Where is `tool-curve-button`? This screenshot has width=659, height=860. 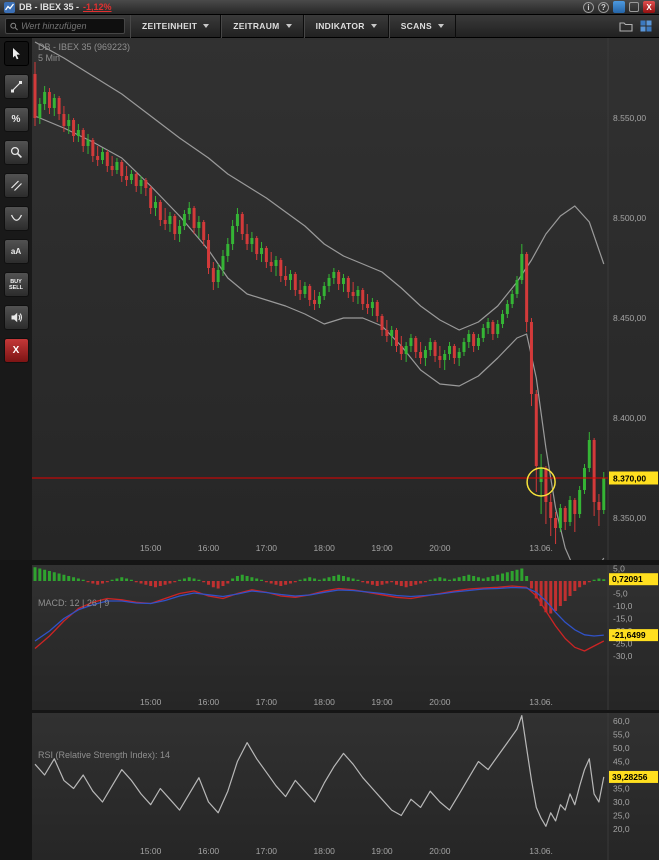 tool-curve-button is located at coordinates (16, 218).